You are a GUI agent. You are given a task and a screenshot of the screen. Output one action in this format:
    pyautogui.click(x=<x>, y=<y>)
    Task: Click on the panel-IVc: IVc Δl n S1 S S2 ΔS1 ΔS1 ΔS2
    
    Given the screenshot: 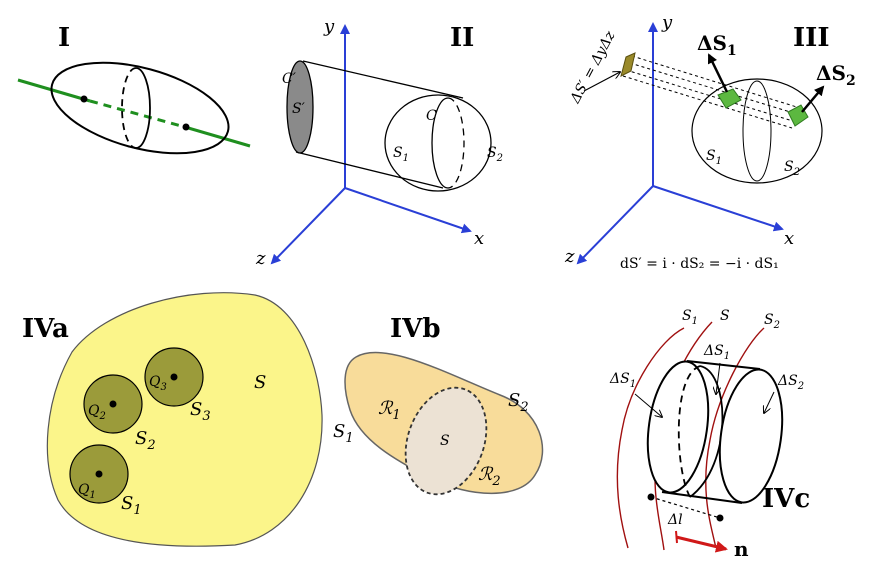 What is the action you would take?
    pyautogui.click(x=709, y=434)
    